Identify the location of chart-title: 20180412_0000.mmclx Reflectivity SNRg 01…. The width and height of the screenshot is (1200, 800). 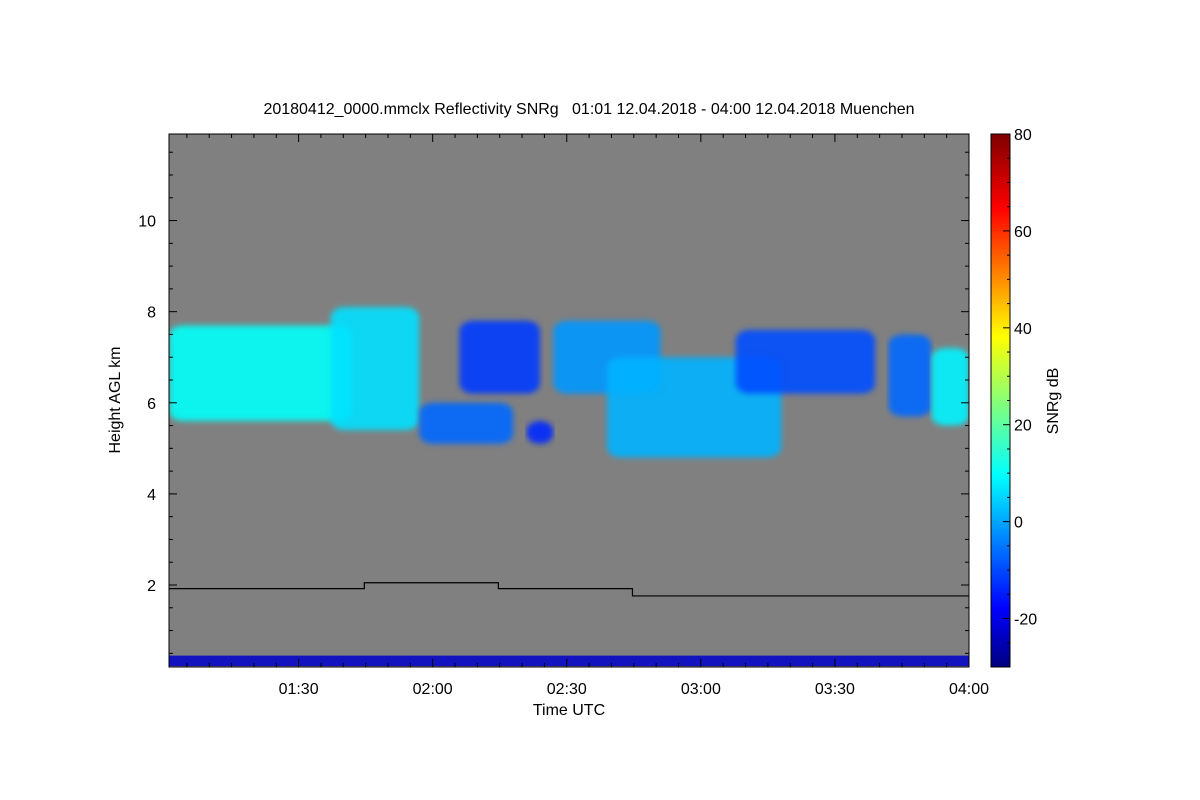
(588, 109).